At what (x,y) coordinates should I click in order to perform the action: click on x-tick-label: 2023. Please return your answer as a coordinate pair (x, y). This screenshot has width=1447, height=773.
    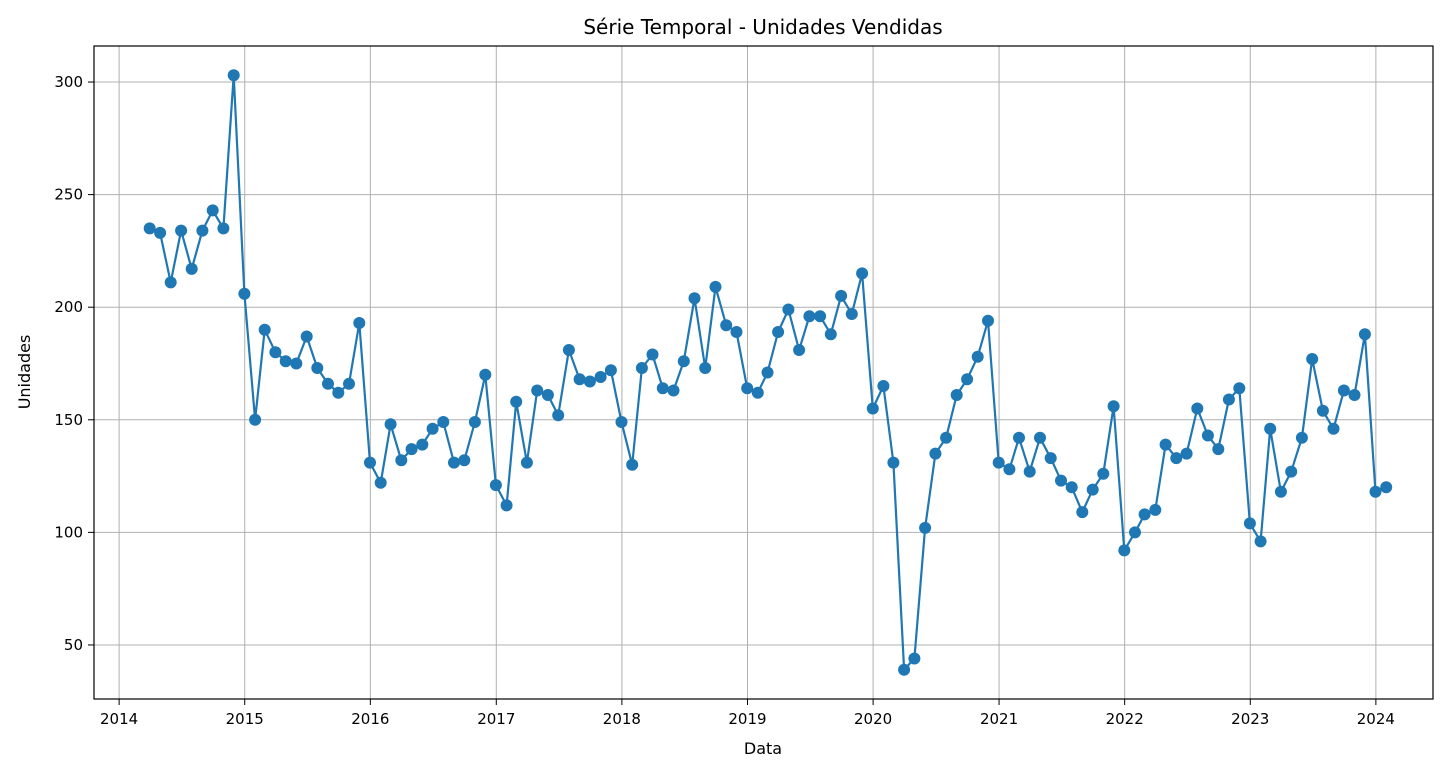
    Looking at the image, I should click on (1250, 719).